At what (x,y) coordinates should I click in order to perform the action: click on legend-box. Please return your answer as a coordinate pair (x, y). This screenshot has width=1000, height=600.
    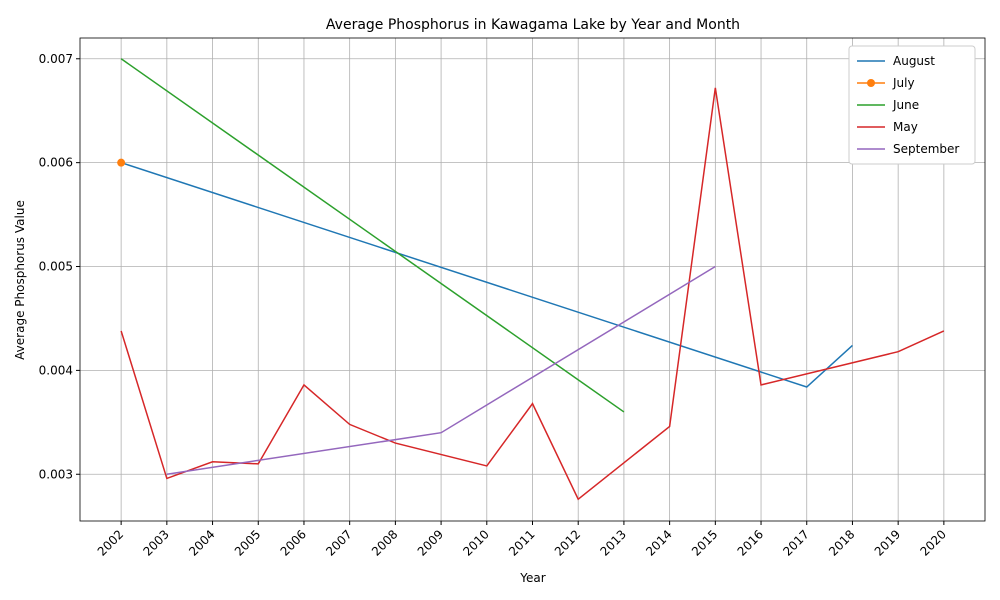
    Looking at the image, I should click on (912, 105).